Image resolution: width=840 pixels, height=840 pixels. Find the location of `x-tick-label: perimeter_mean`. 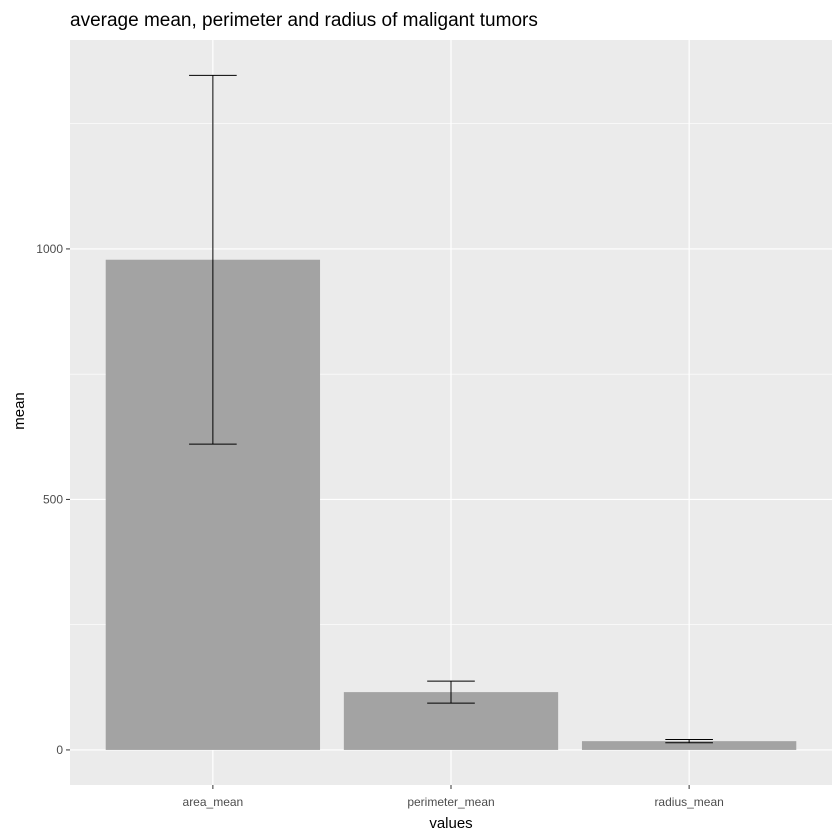

x-tick-label: perimeter_mean is located at coordinates (450, 802).